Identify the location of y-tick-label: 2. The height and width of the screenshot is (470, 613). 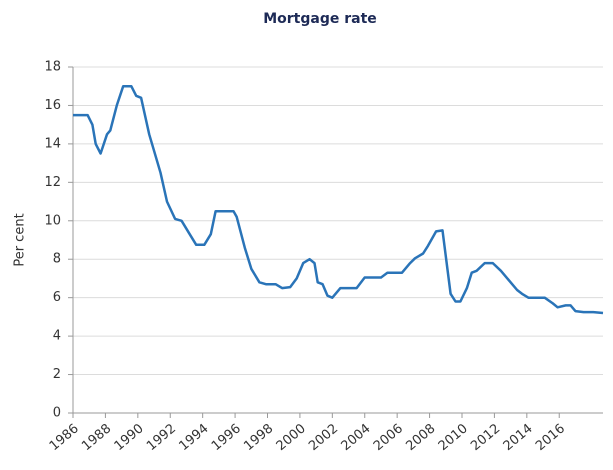
(57, 374).